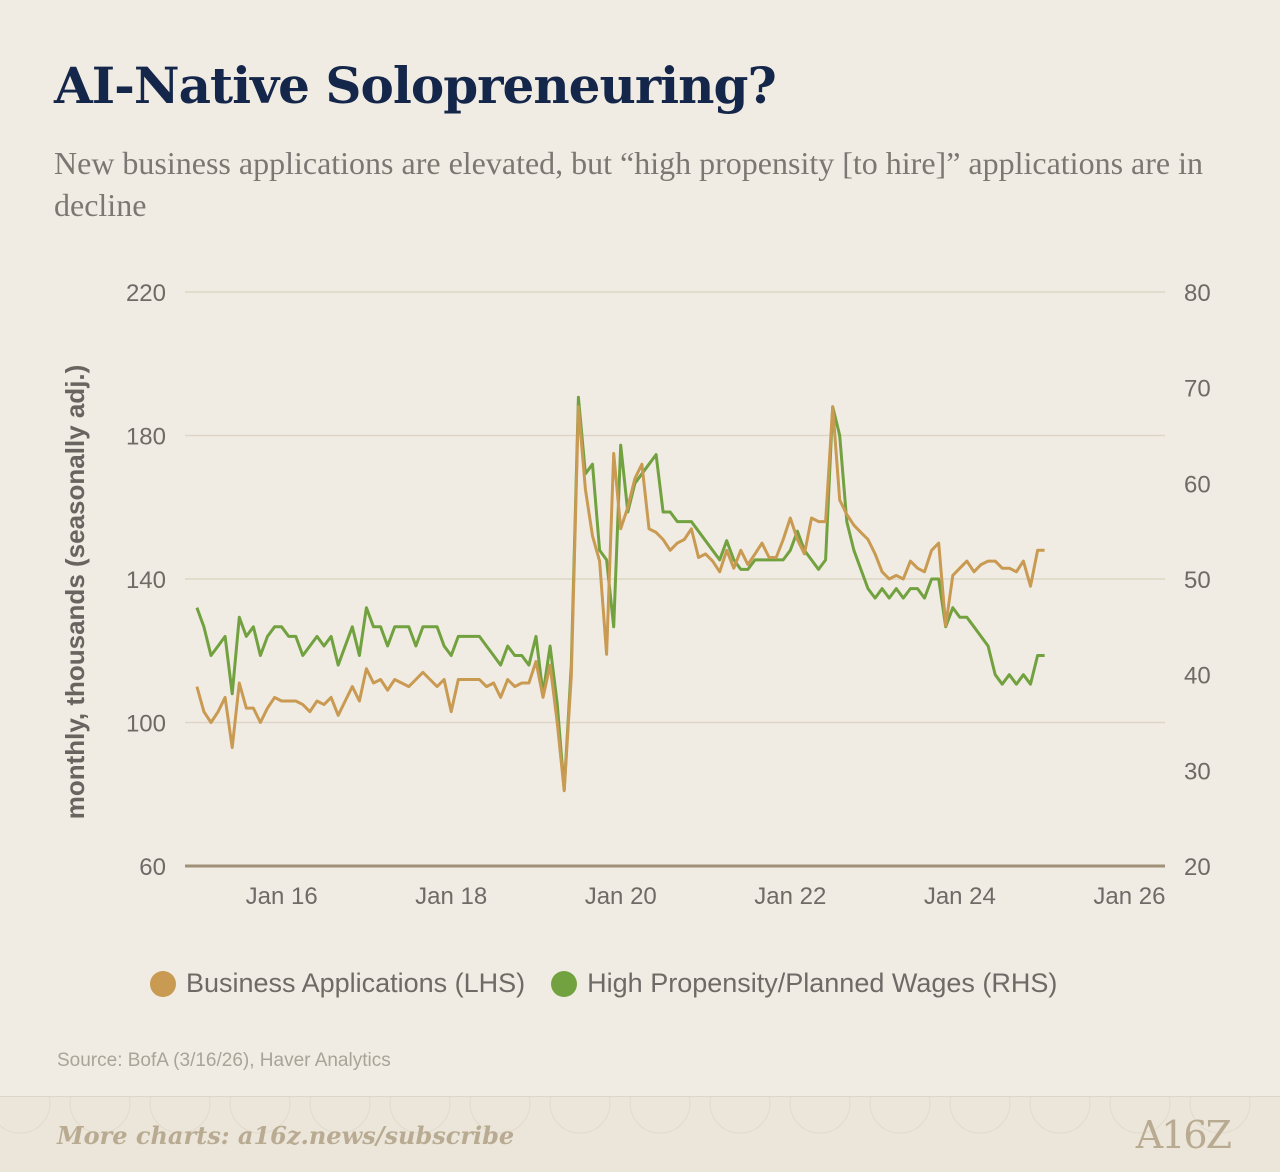 The width and height of the screenshot is (1280, 1172). Describe the element at coordinates (224, 1060) in the screenshot. I see `source-note: Source: BofA (3/16/26), Haver Analytics` at that location.